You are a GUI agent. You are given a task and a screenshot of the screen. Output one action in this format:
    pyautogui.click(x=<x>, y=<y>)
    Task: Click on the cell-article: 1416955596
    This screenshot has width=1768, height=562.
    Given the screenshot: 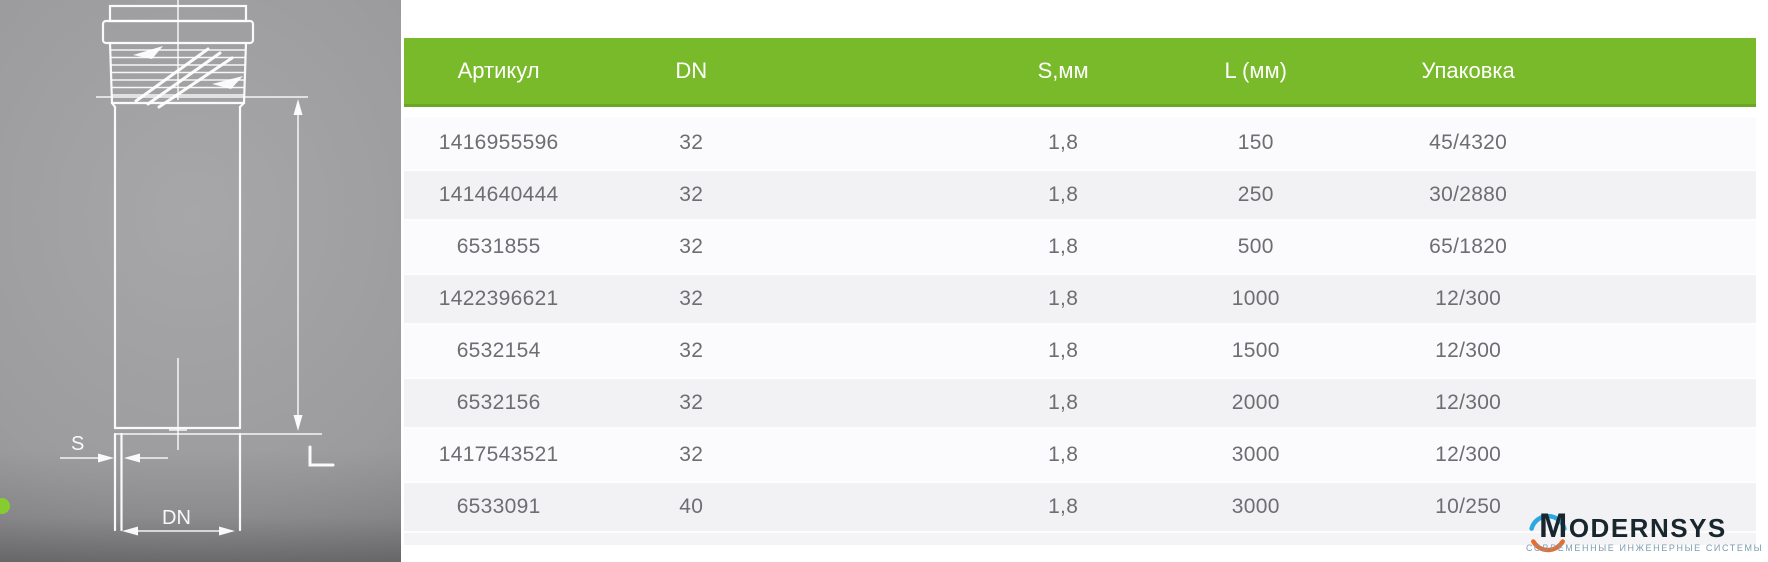 What is the action you would take?
    pyautogui.click(x=498, y=142)
    